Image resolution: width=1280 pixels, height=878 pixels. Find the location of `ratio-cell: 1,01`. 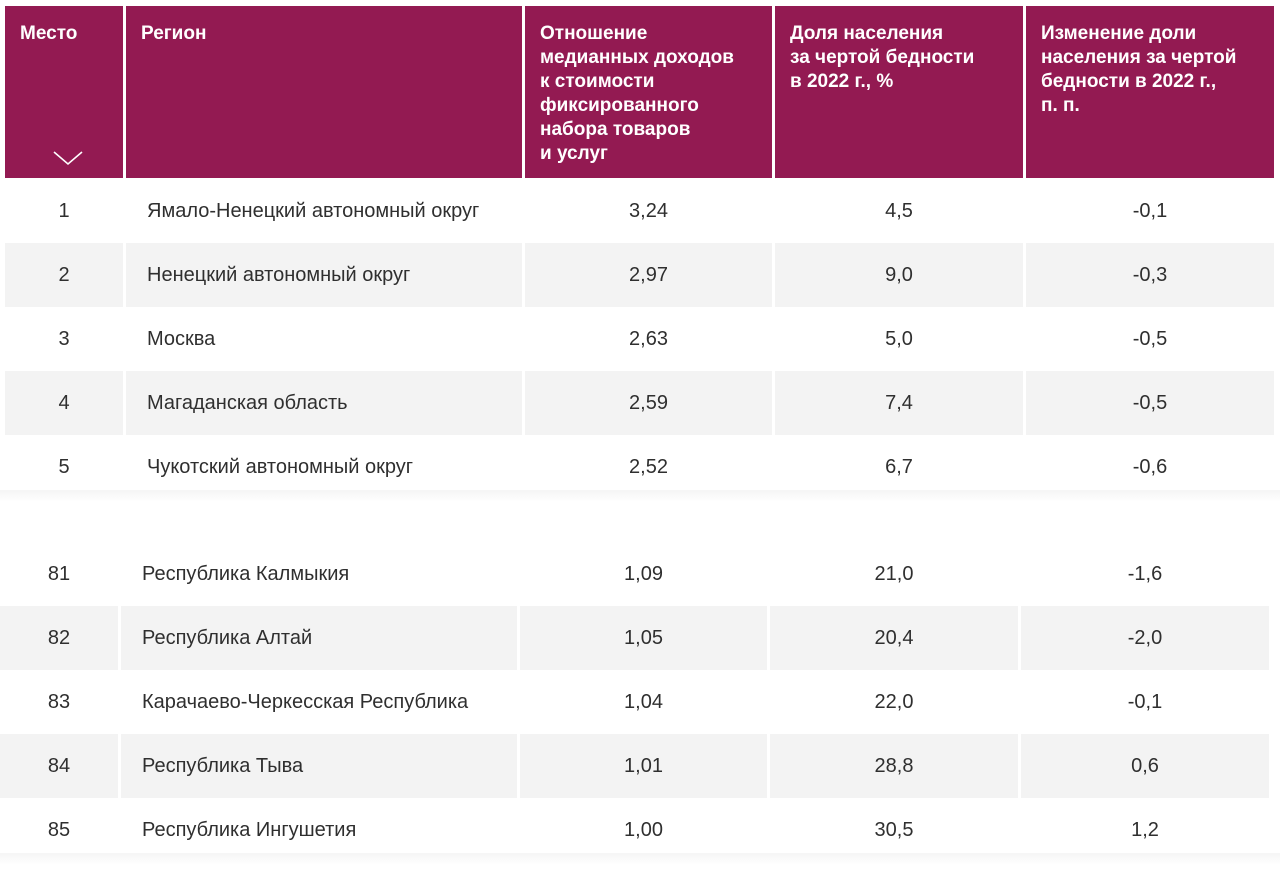

ratio-cell: 1,01 is located at coordinates (643, 766).